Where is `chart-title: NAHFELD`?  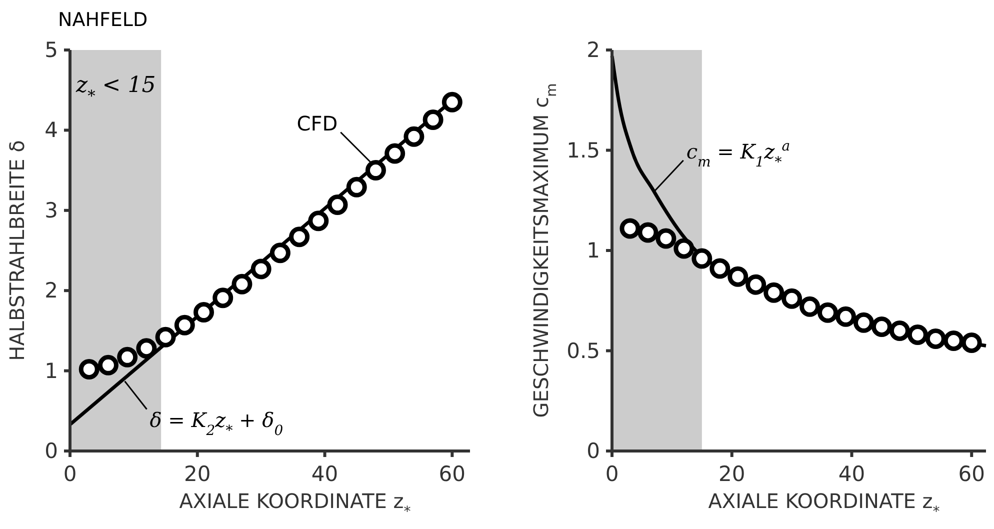 chart-title: NAHFELD is located at coordinates (103, 20).